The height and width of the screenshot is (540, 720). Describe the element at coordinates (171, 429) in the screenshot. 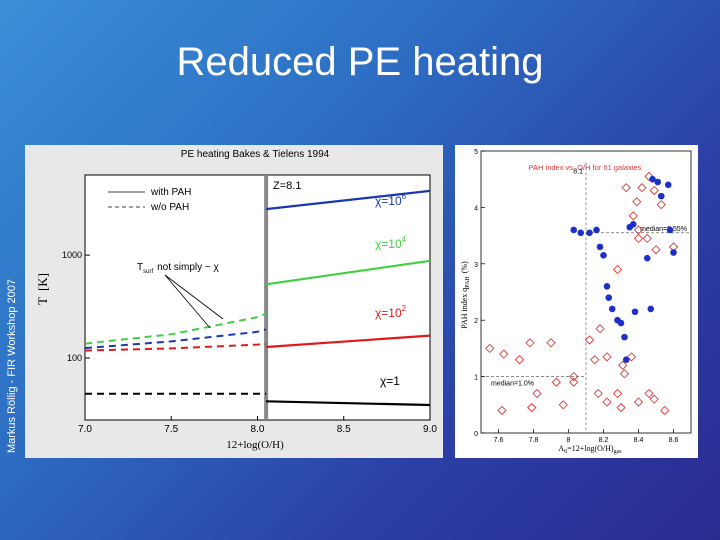

I see `left-x-tick-label: 7.5` at that location.